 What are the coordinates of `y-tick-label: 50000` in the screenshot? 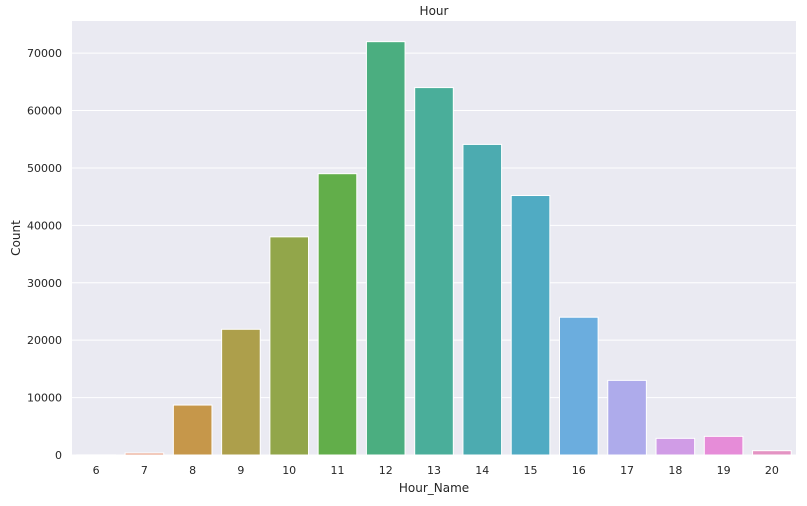 It's located at (44, 168).